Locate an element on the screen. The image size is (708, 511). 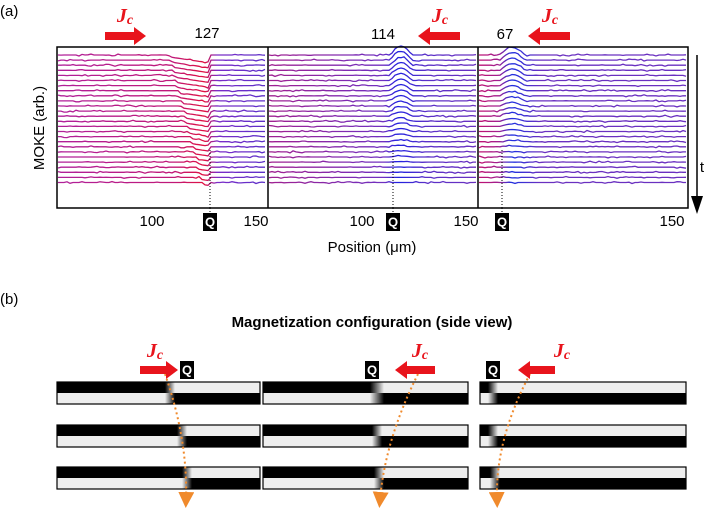
pulse-count: 127 is located at coordinates (206, 33).